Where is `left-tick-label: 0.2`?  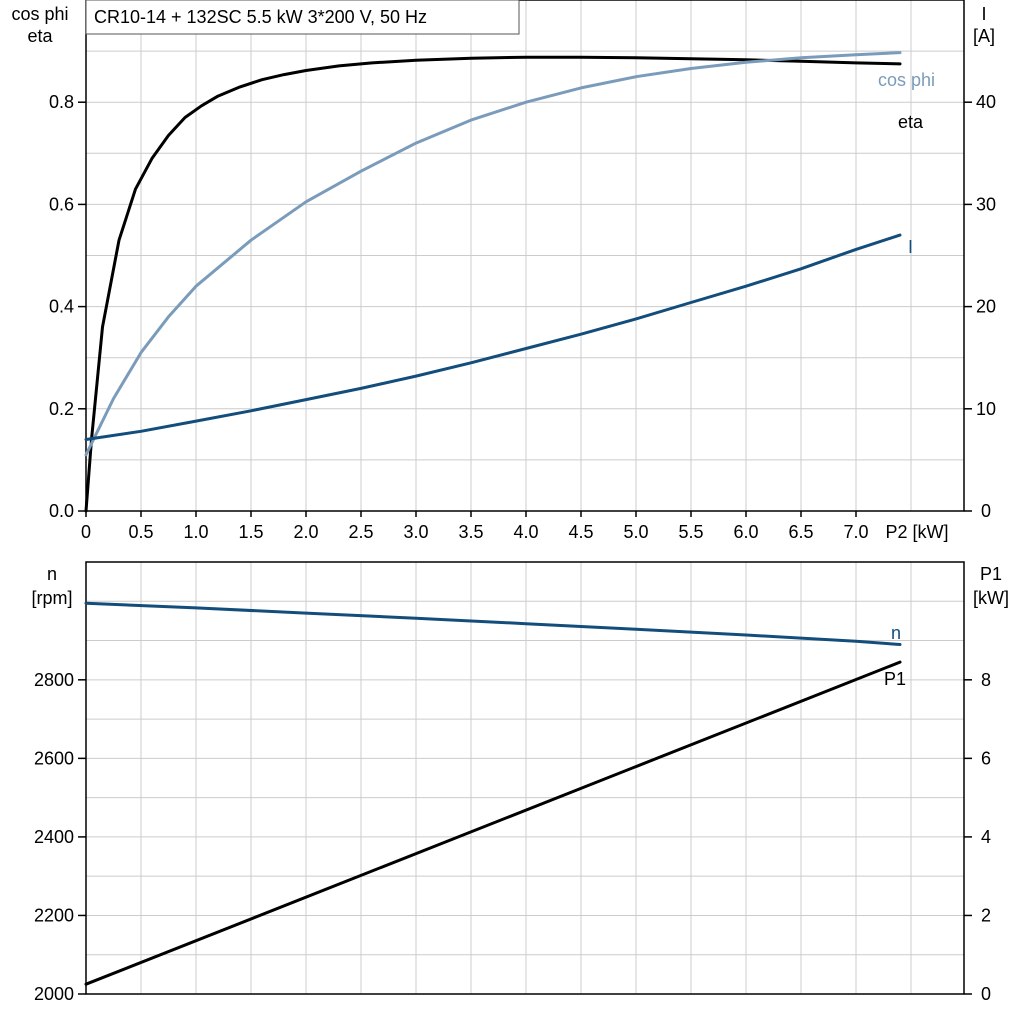
left-tick-label: 0.2 is located at coordinates (61, 409).